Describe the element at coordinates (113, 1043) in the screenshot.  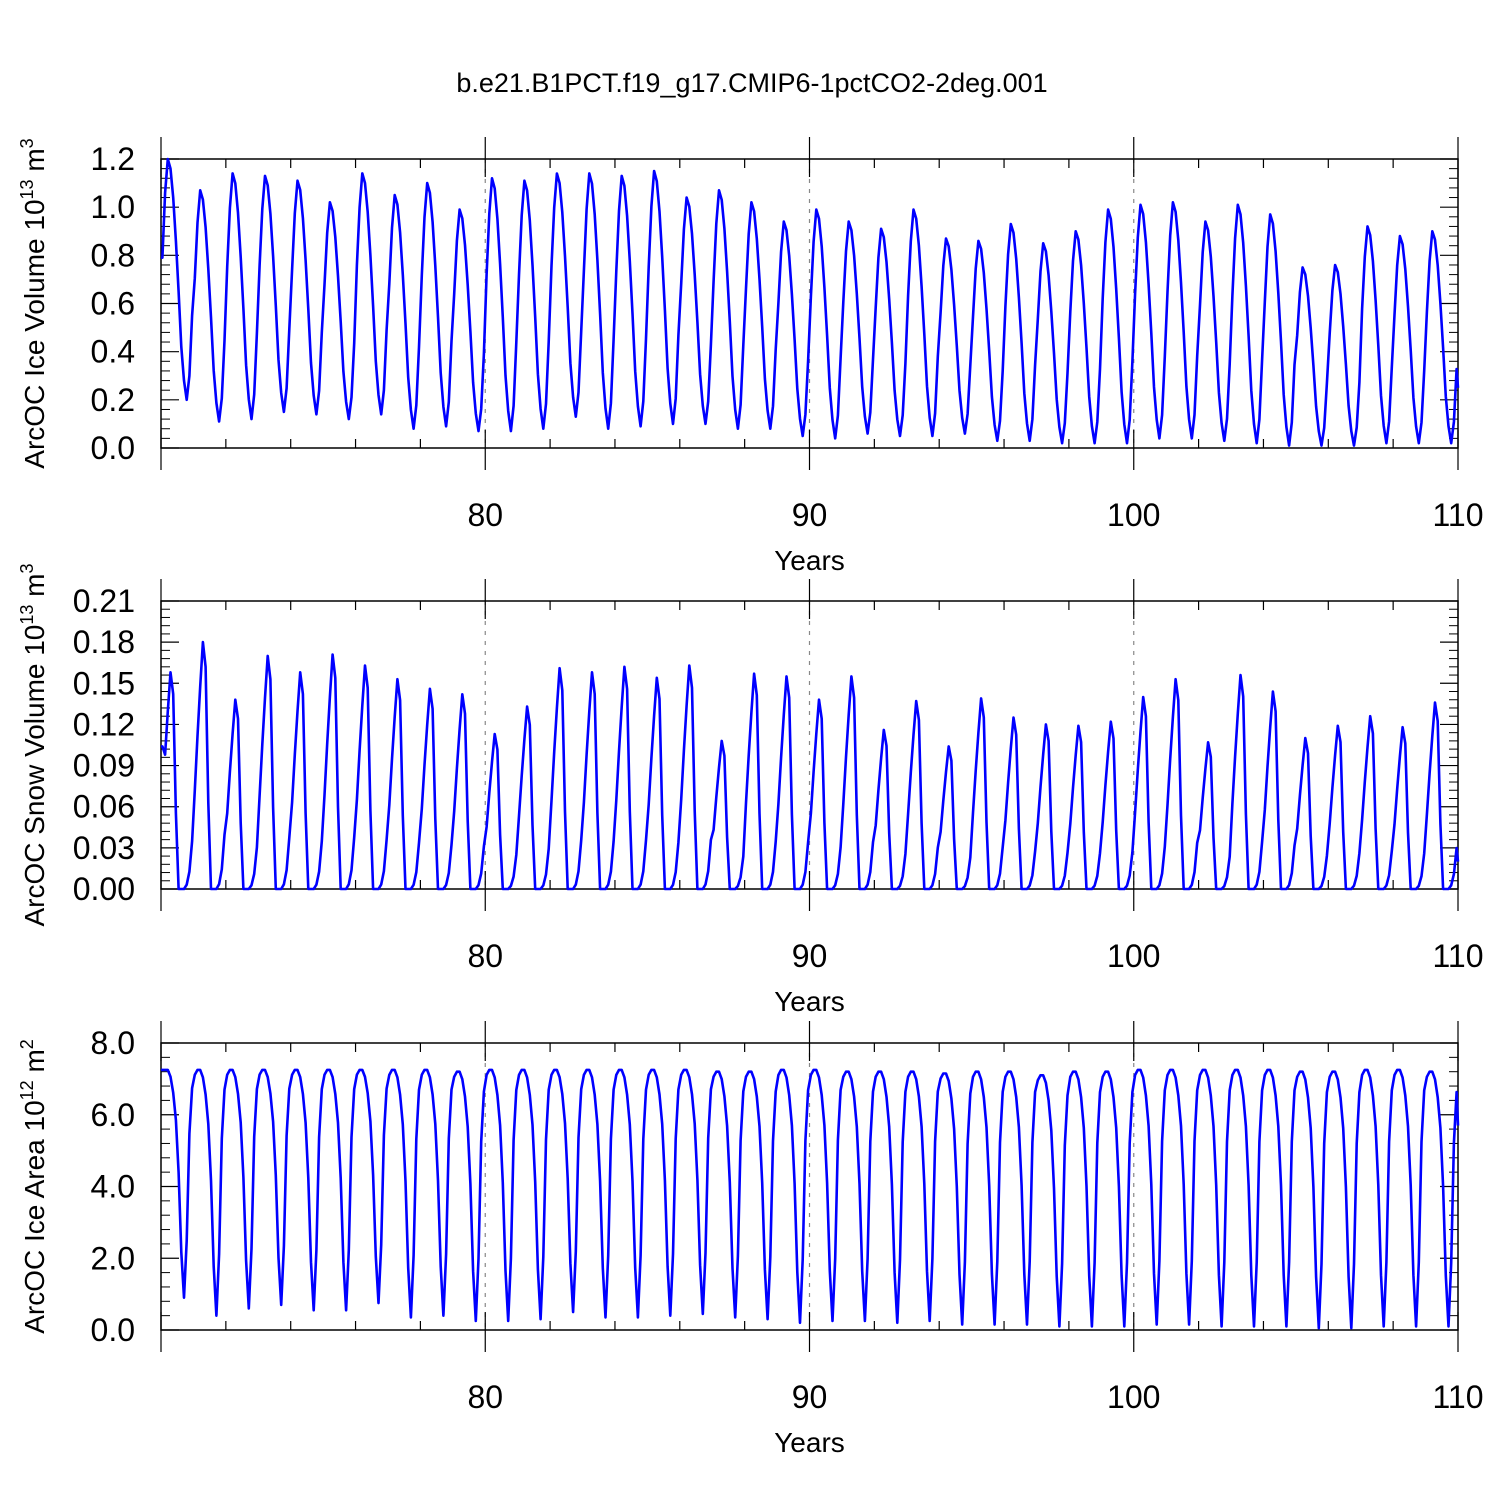
I see `y-tick-label: 8.0` at that location.